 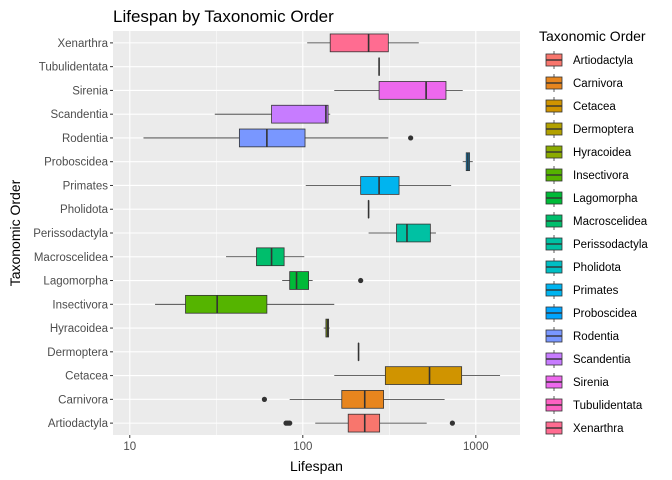 I want to click on legend-item: Lagomorpha, so click(x=591, y=198).